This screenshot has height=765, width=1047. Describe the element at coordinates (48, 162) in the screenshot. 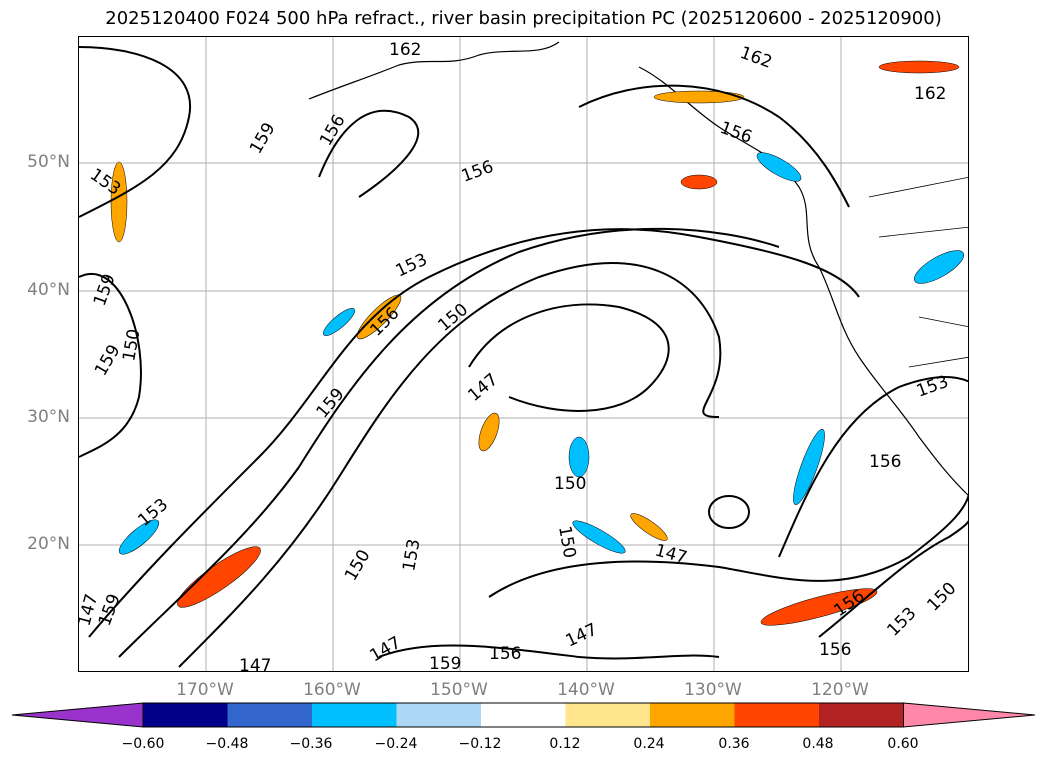

I see `lat-label: 50°N` at that location.